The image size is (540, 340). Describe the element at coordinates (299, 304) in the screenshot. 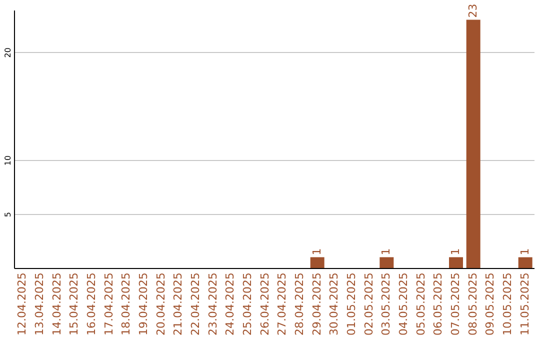

I see `x-tick-label: 28.04.2025` at that location.